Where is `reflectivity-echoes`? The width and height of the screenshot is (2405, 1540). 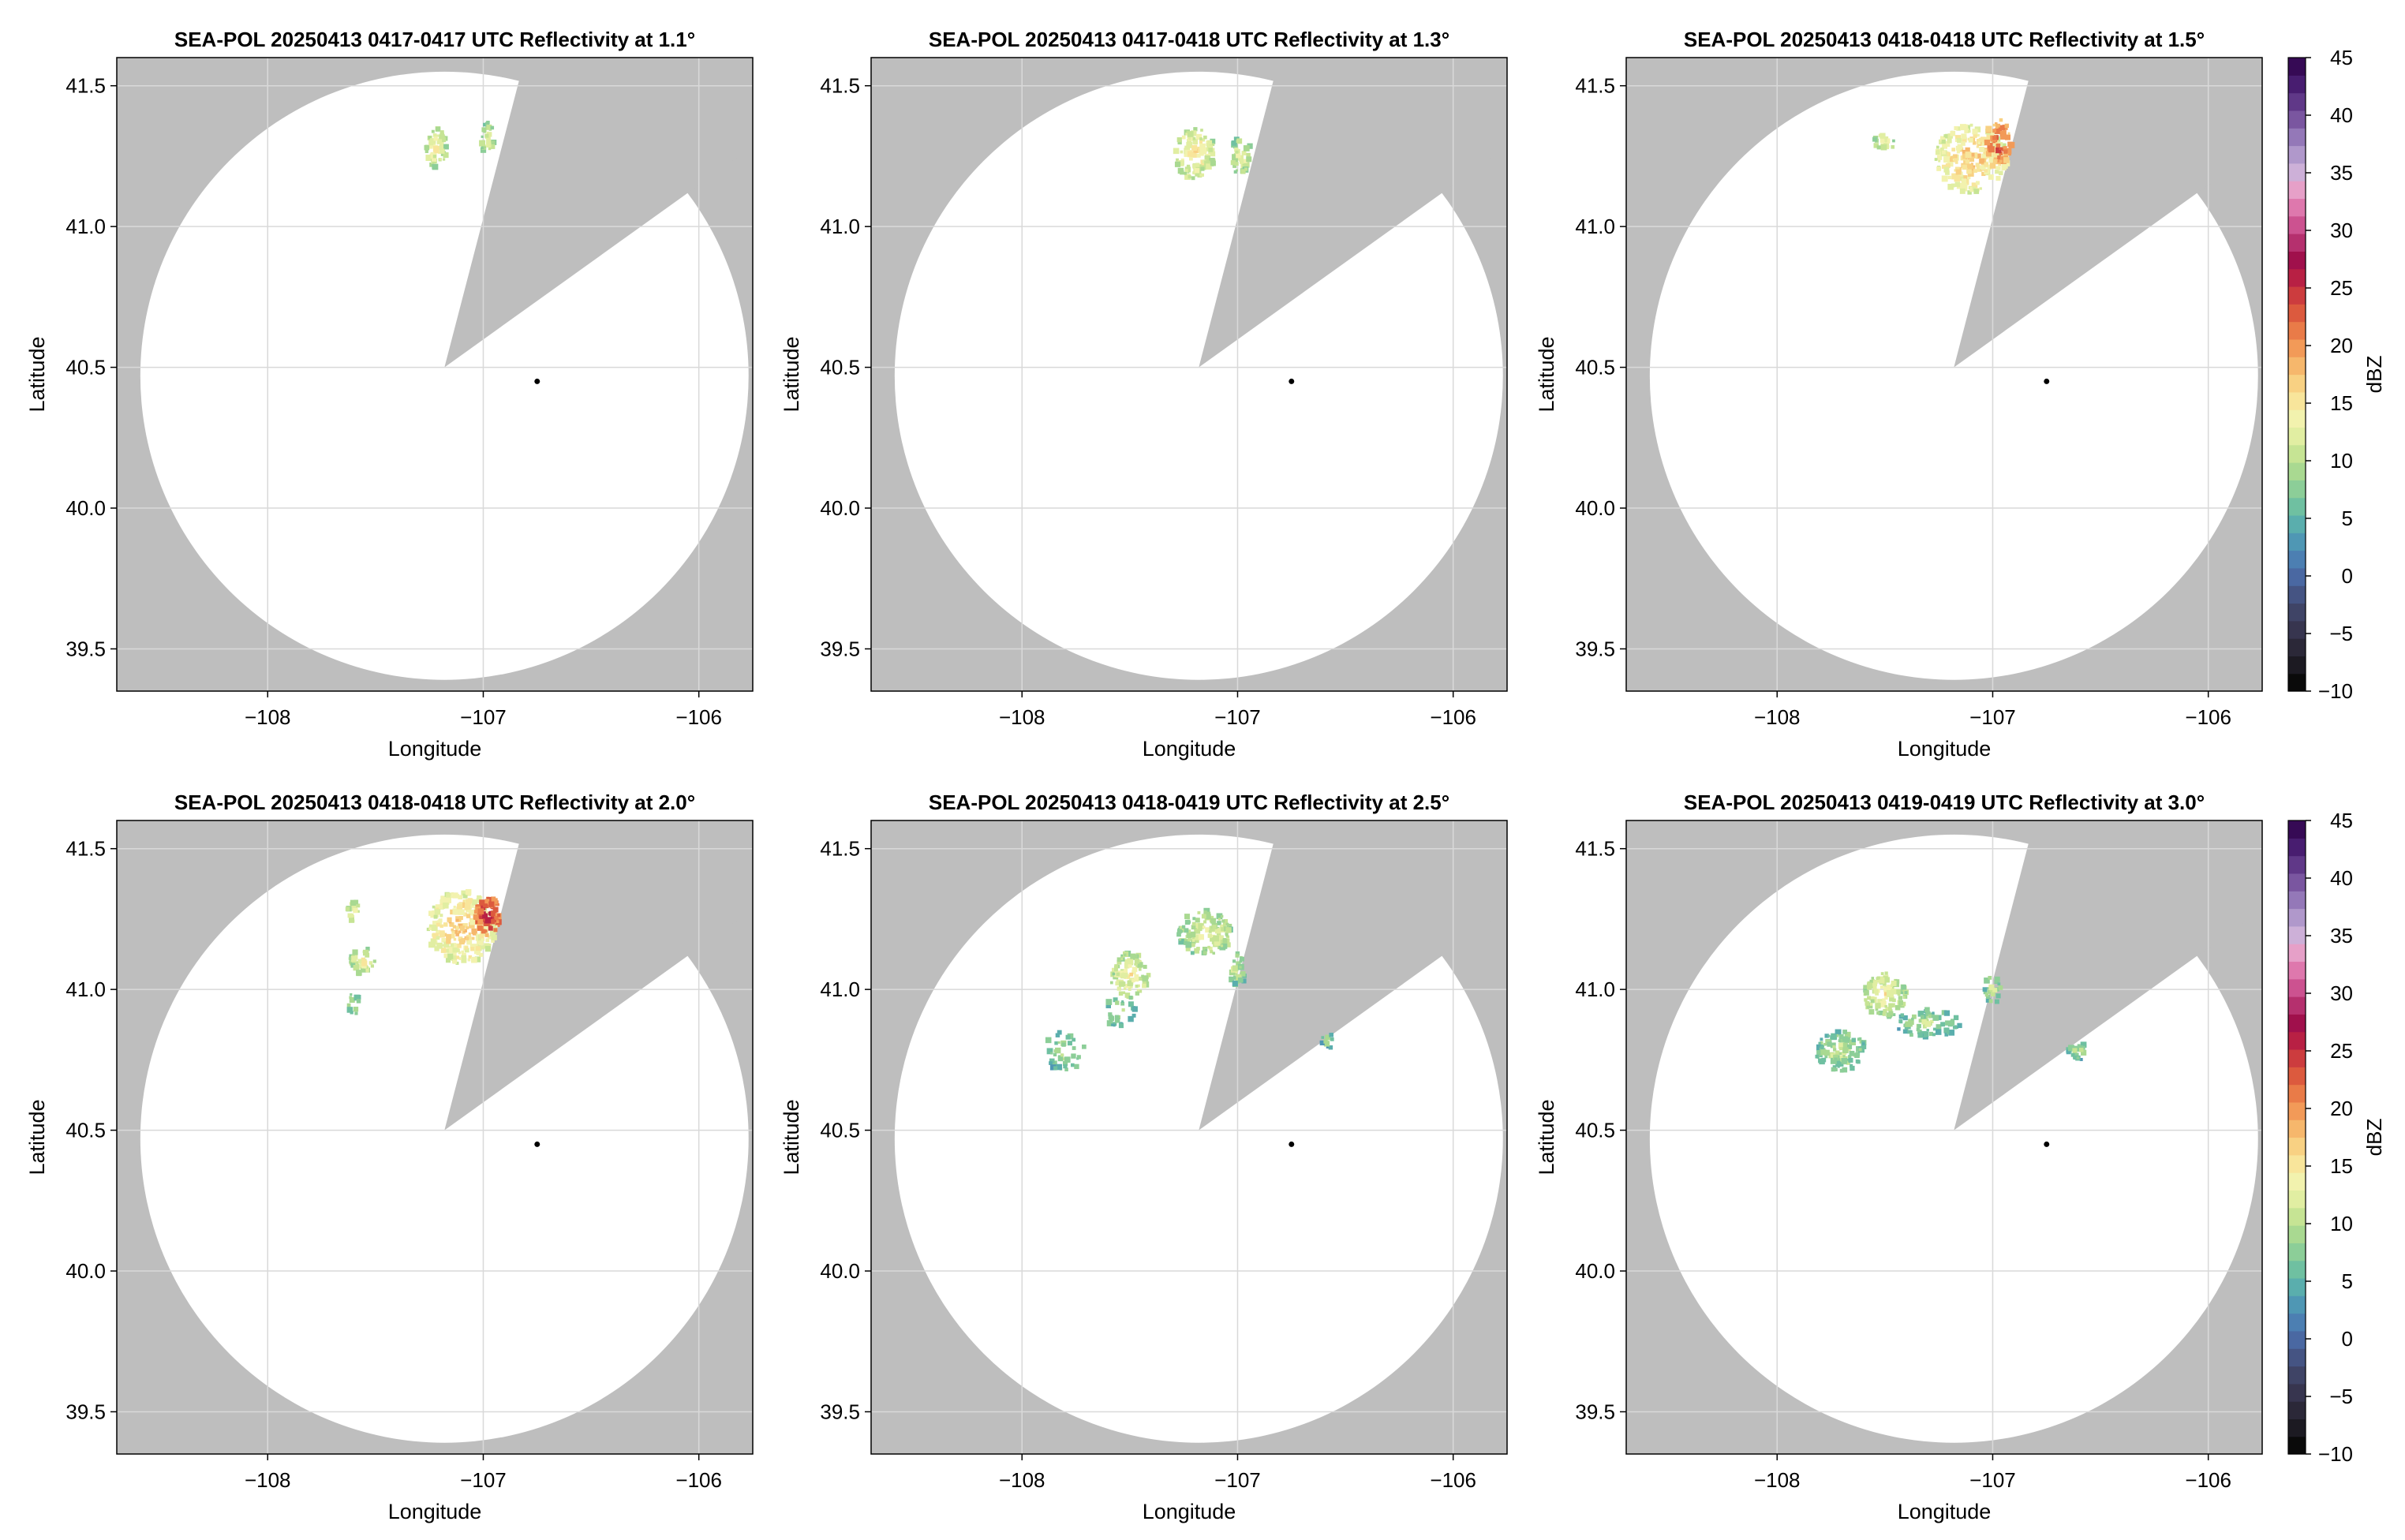 reflectivity-echoes is located at coordinates (1213, 154).